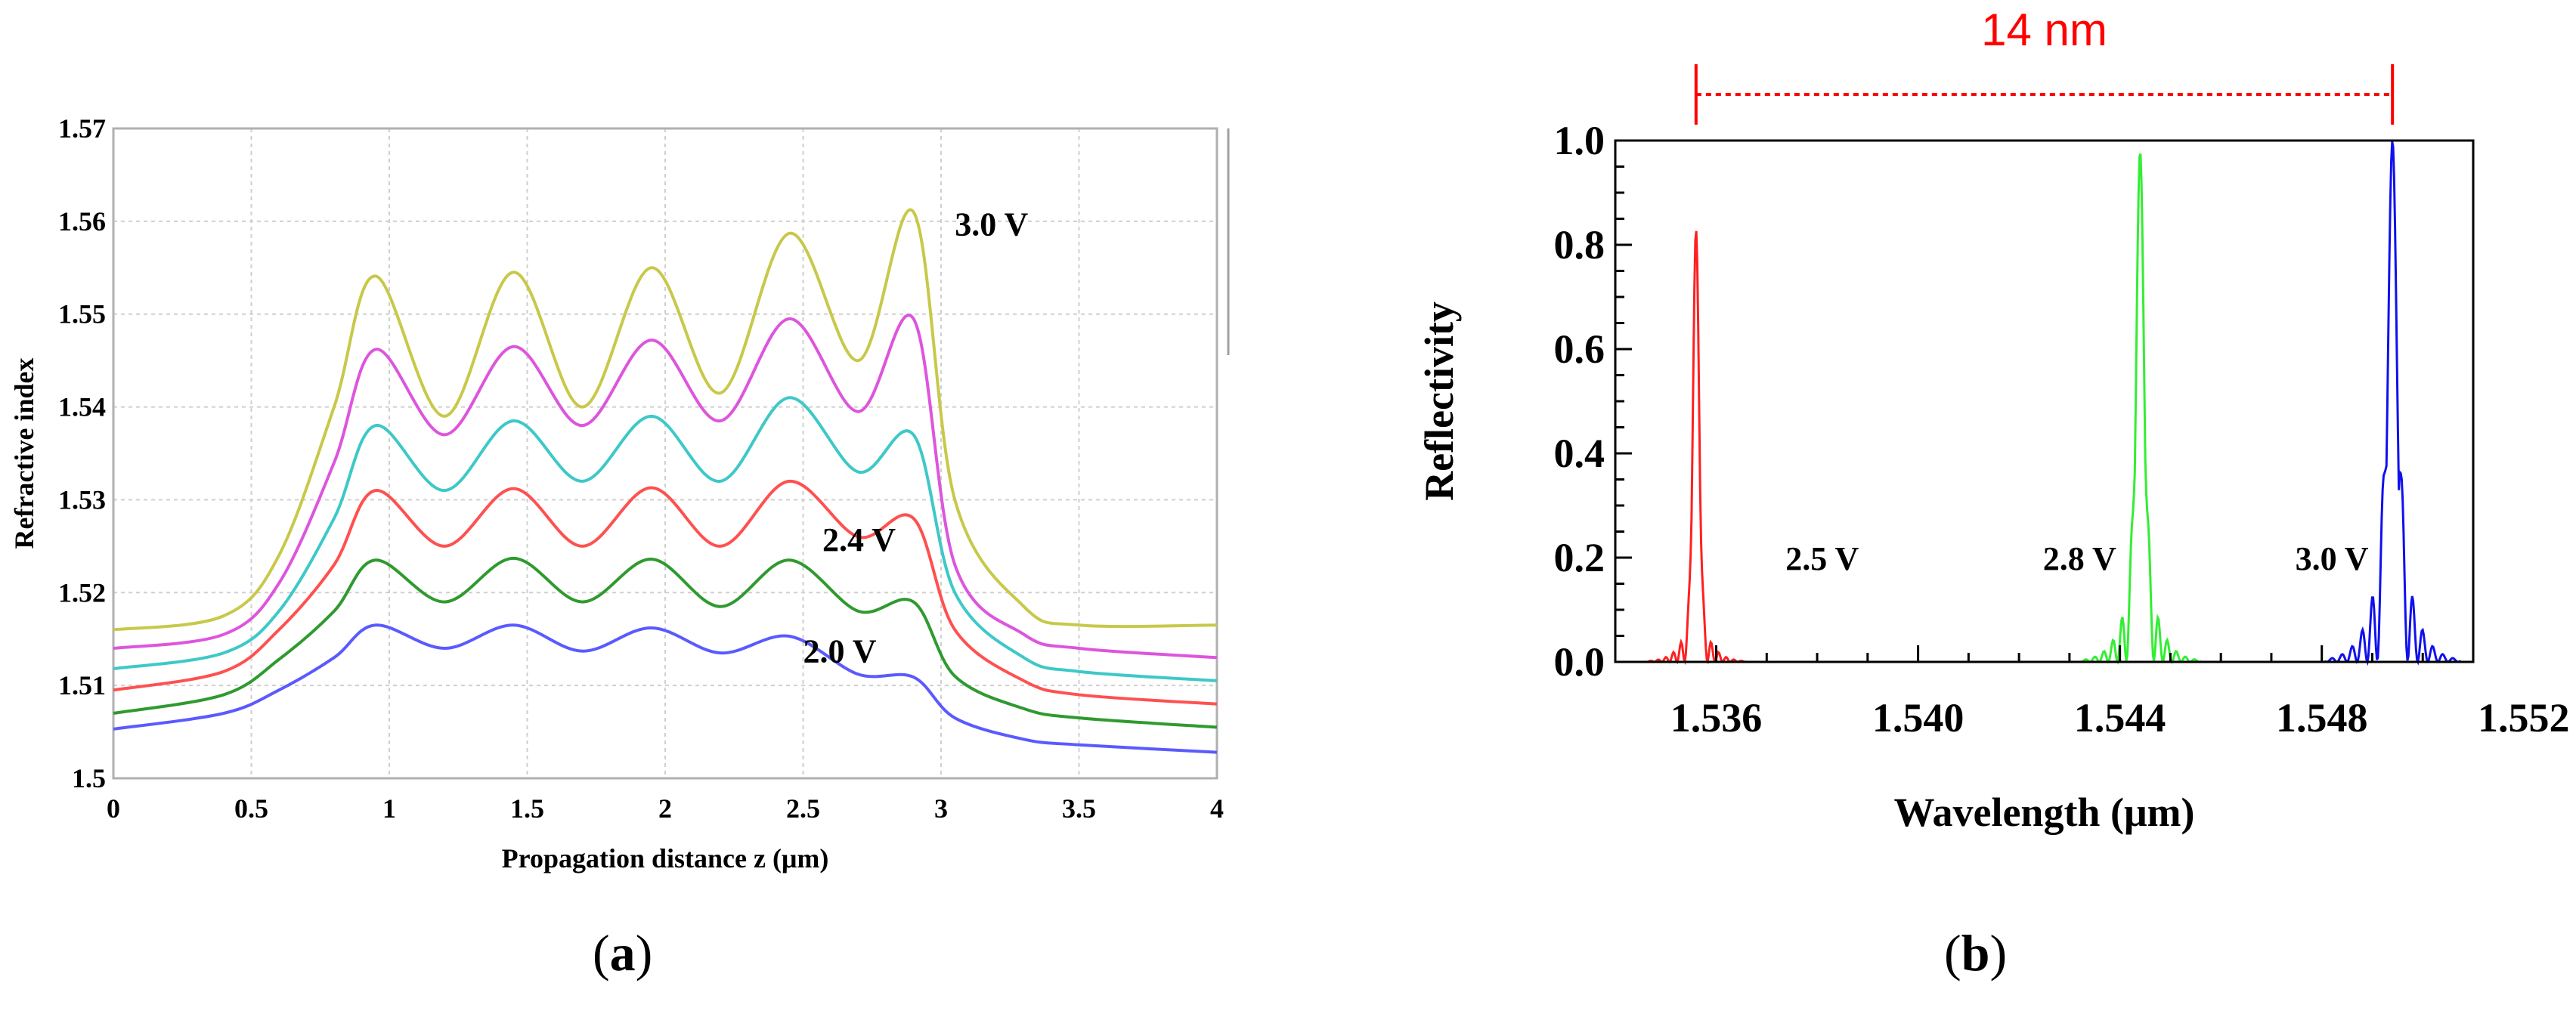 This screenshot has height=1011, width=2576. Describe the element at coordinates (1579, 349) in the screenshot. I see `y-tick-label: 0.6` at that location.